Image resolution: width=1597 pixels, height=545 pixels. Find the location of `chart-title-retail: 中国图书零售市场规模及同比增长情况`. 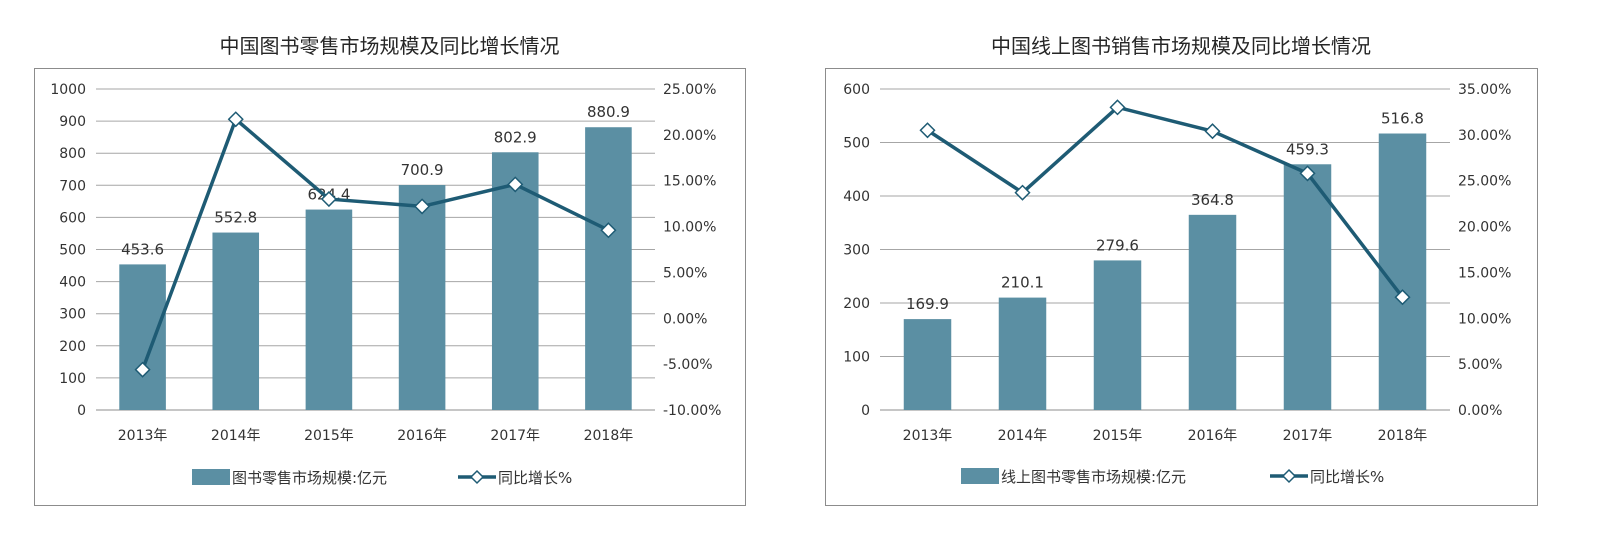

chart-title-retail: 中国图书零售市场规模及同比增长情况 is located at coordinates (389, 46).